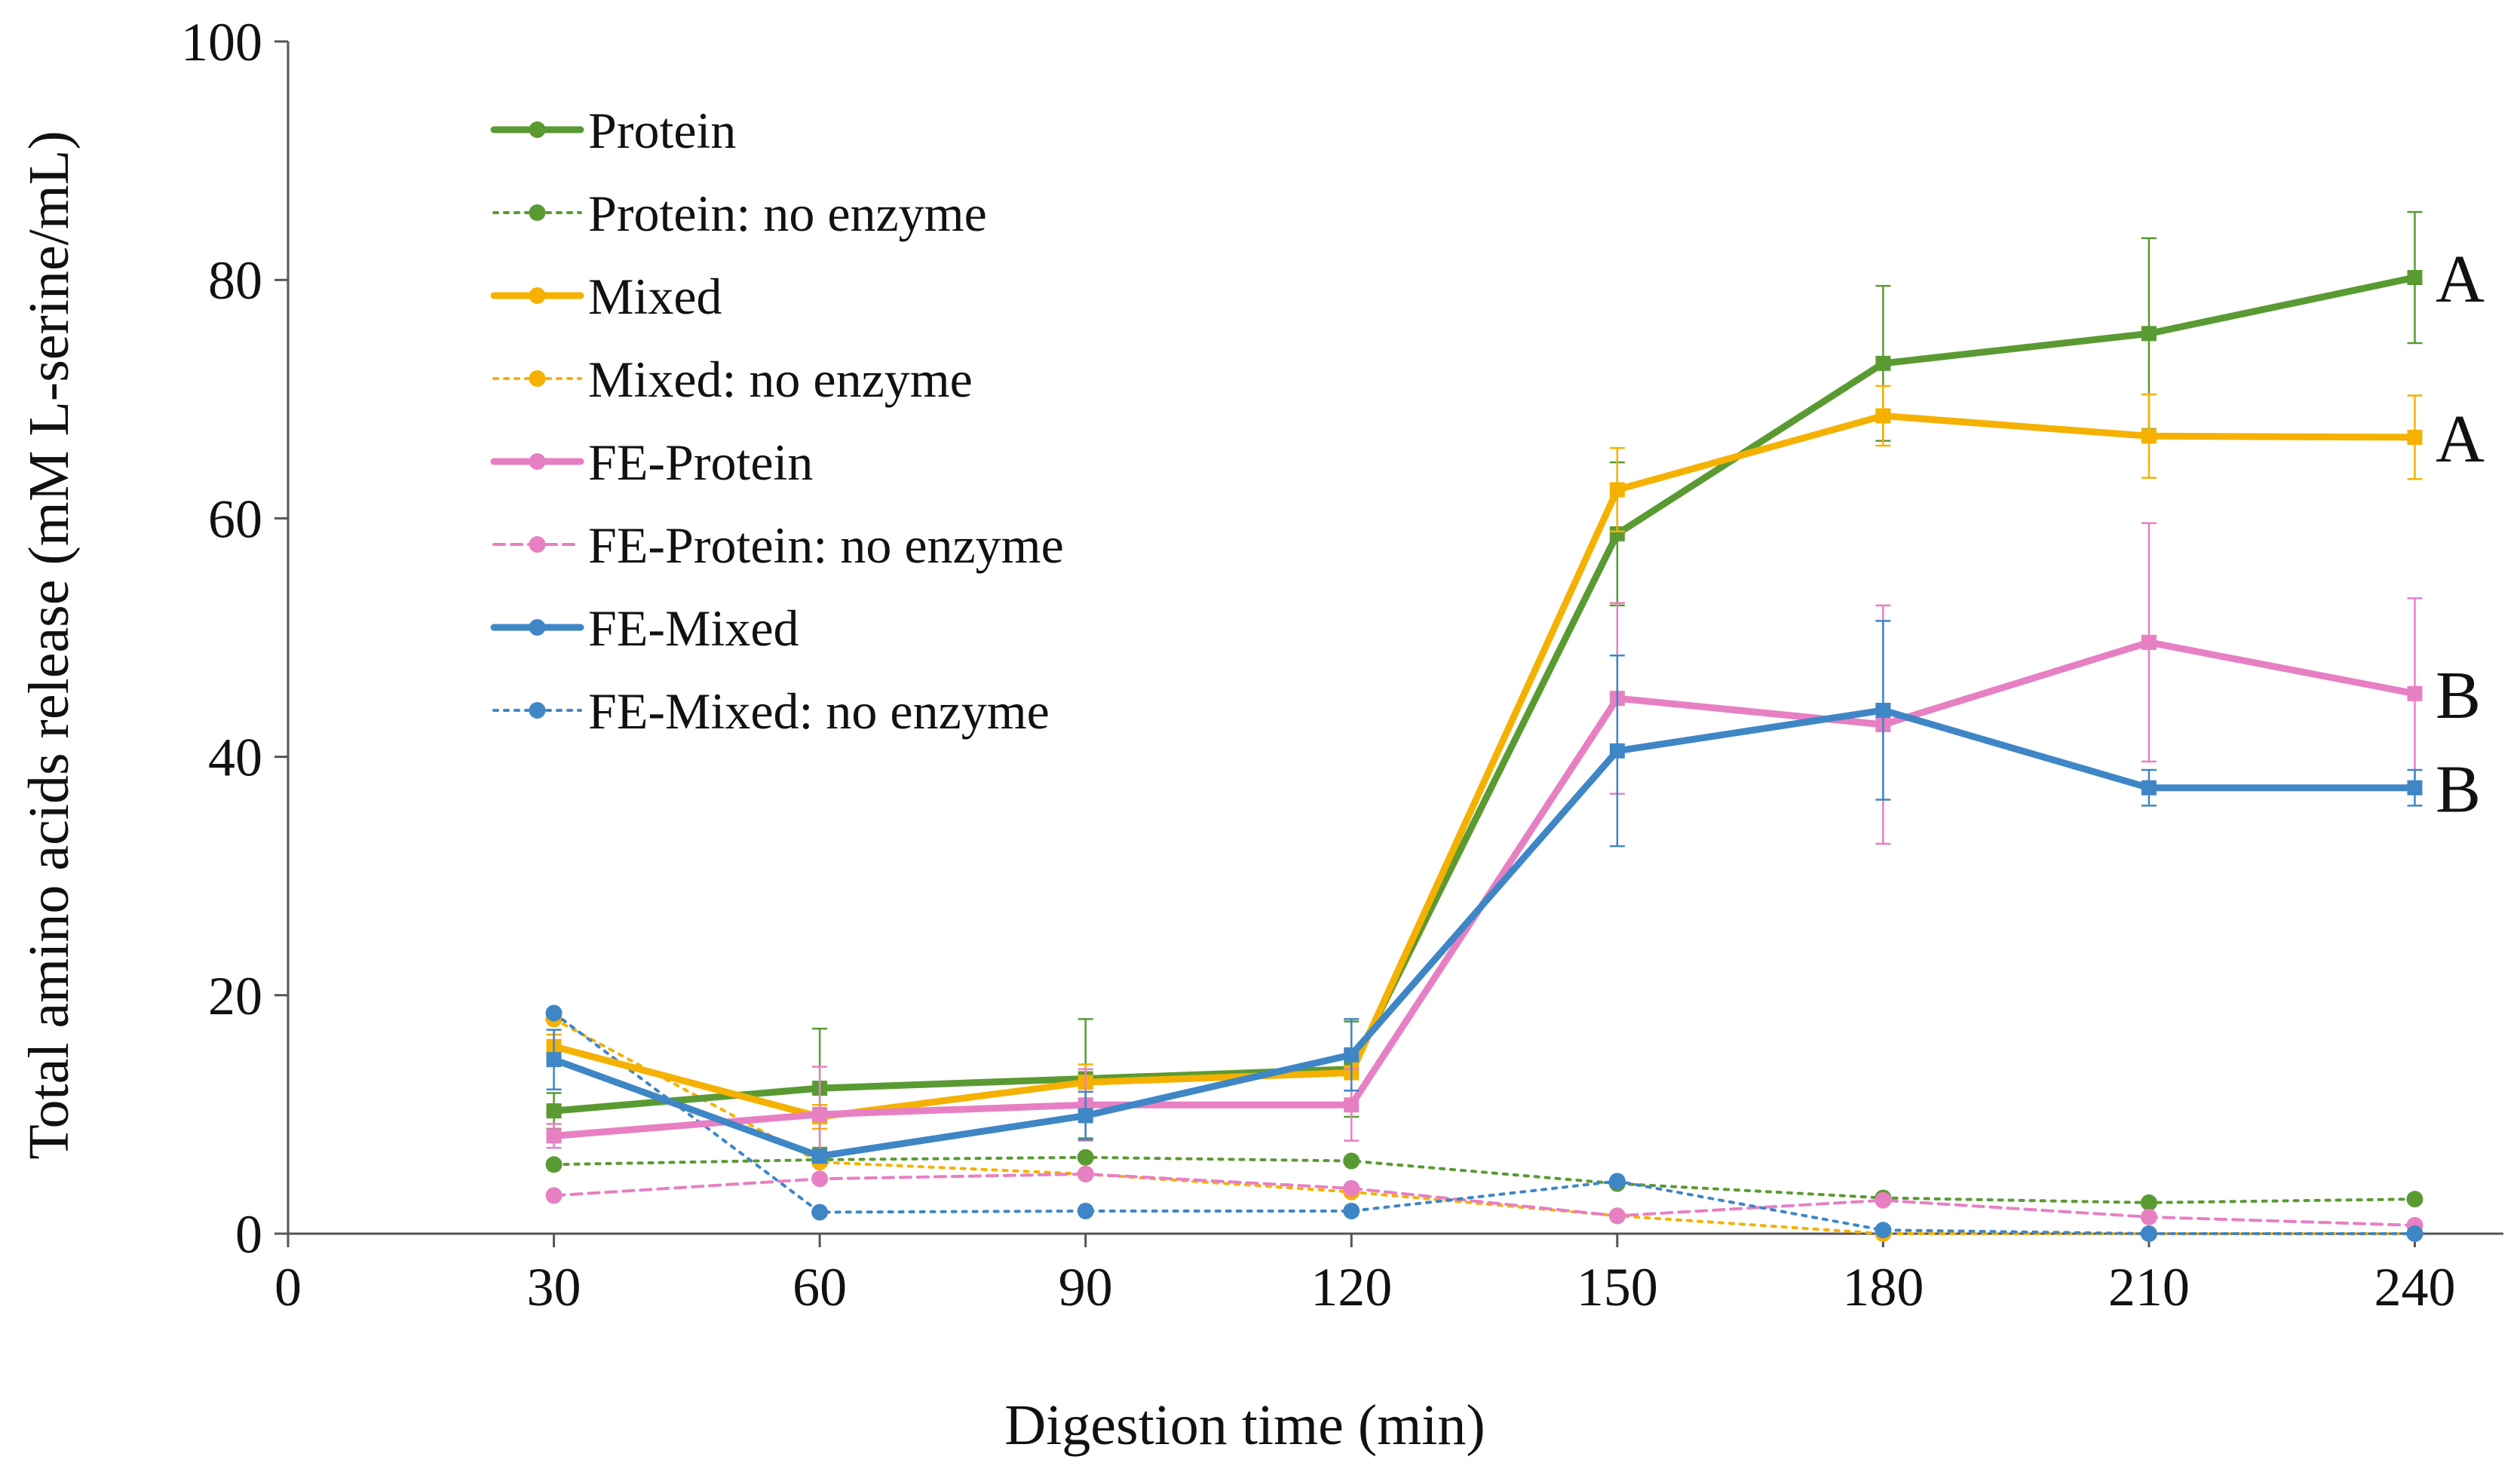 The width and height of the screenshot is (2520, 1478). I want to click on legend-label: Protein, so click(662, 130).